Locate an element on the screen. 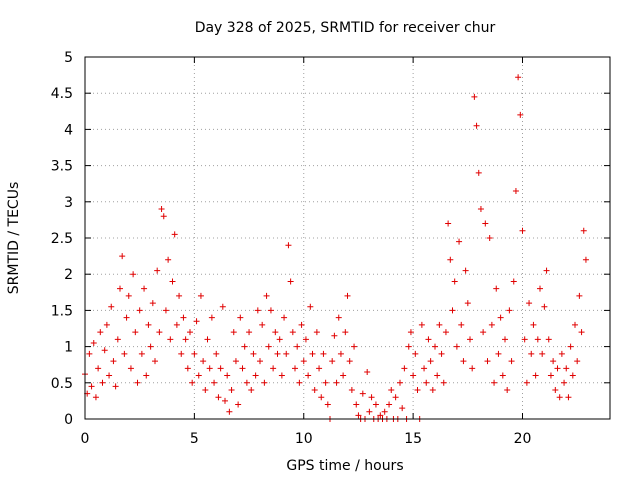  y-tick-label: 2 is located at coordinates (68, 275).